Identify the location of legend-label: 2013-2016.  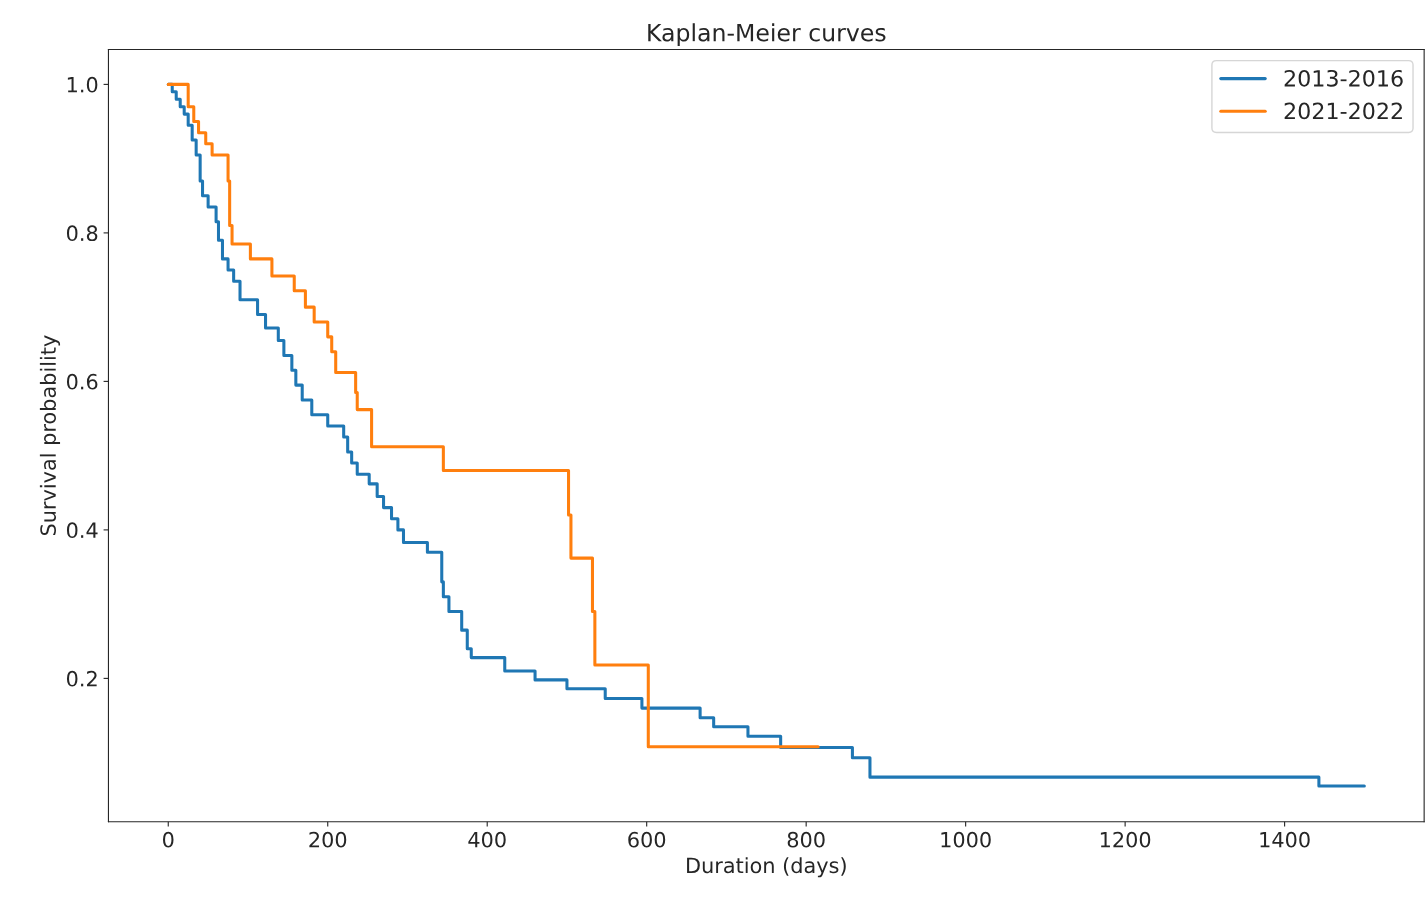
(1343, 78).